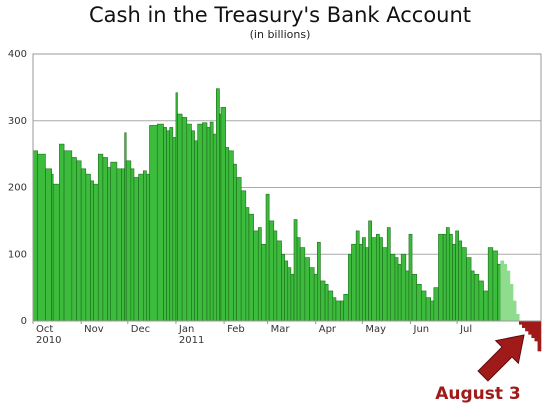 Image resolution: width=551 pixels, height=409 pixels. I want to click on x-tick-label: Feb, so click(236, 329).